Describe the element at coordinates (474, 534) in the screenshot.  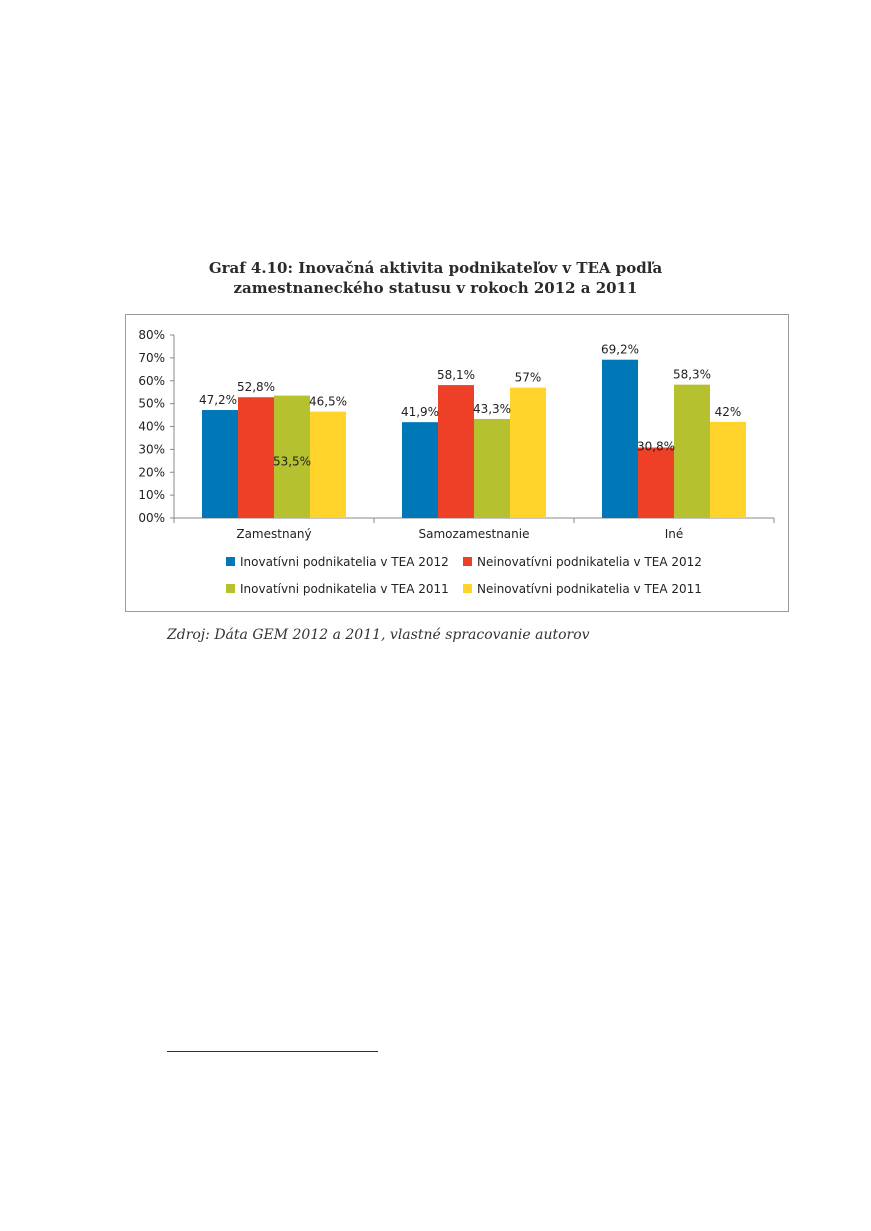
I see `x-category-label: Samozamestnanie` at that location.